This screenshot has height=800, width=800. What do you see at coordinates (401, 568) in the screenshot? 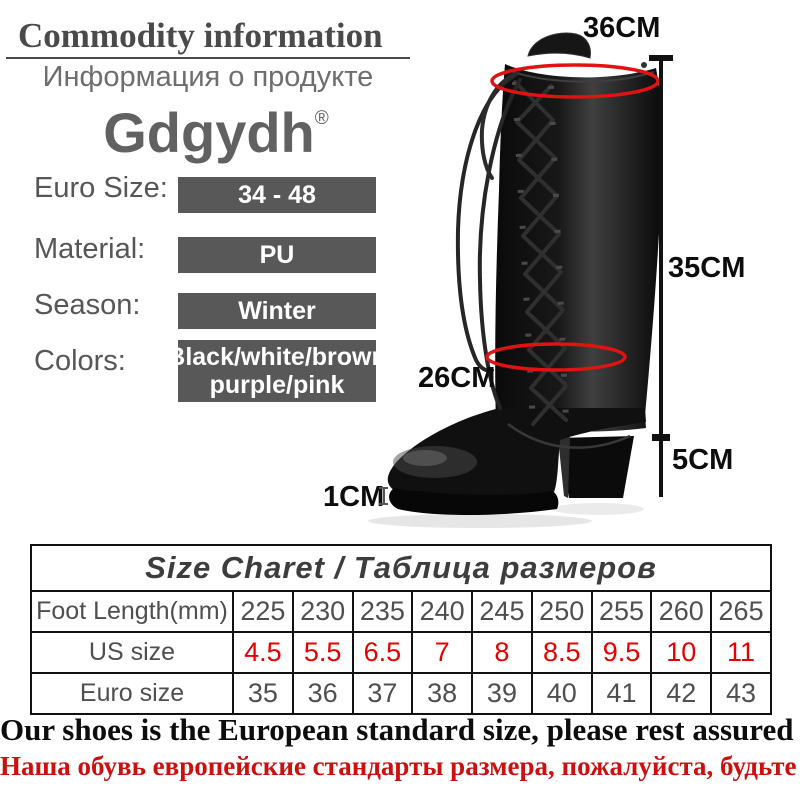
I see `size-table-title: Size Charet / Таблица размеров` at bounding box center [401, 568].